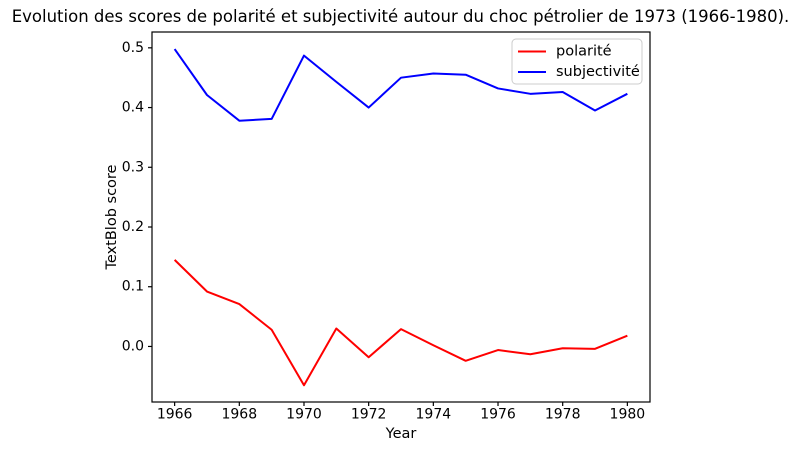 This screenshot has height=455, width=801. Describe the element at coordinates (133, 108) in the screenshot. I see `y-tick-label: 0.4` at that location.